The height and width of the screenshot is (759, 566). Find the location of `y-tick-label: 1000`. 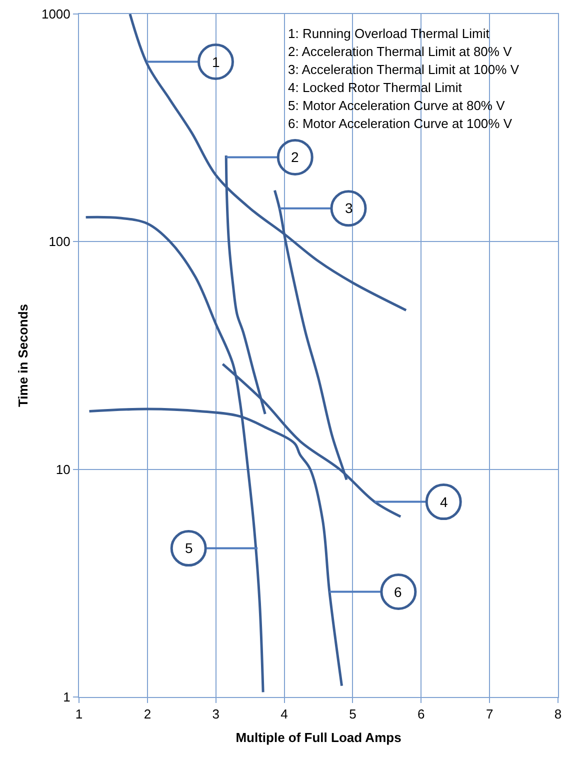

y-tick-label: 1000 is located at coordinates (55, 14).